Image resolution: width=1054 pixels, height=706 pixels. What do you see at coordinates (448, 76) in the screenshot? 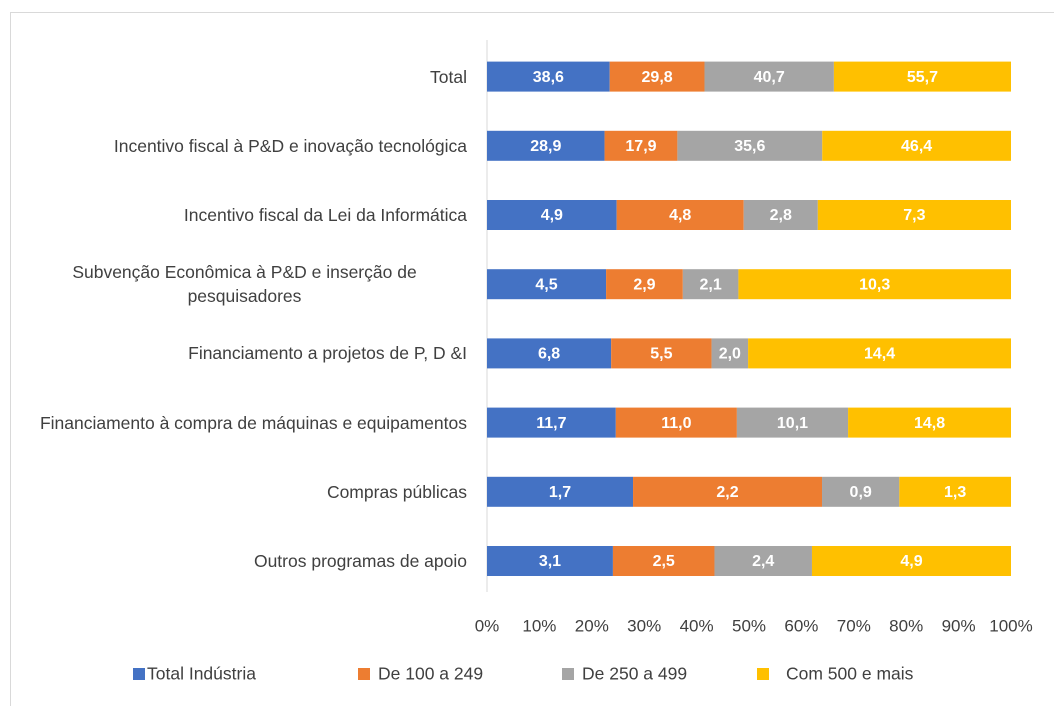
I see `category-text: Total` at bounding box center [448, 76].